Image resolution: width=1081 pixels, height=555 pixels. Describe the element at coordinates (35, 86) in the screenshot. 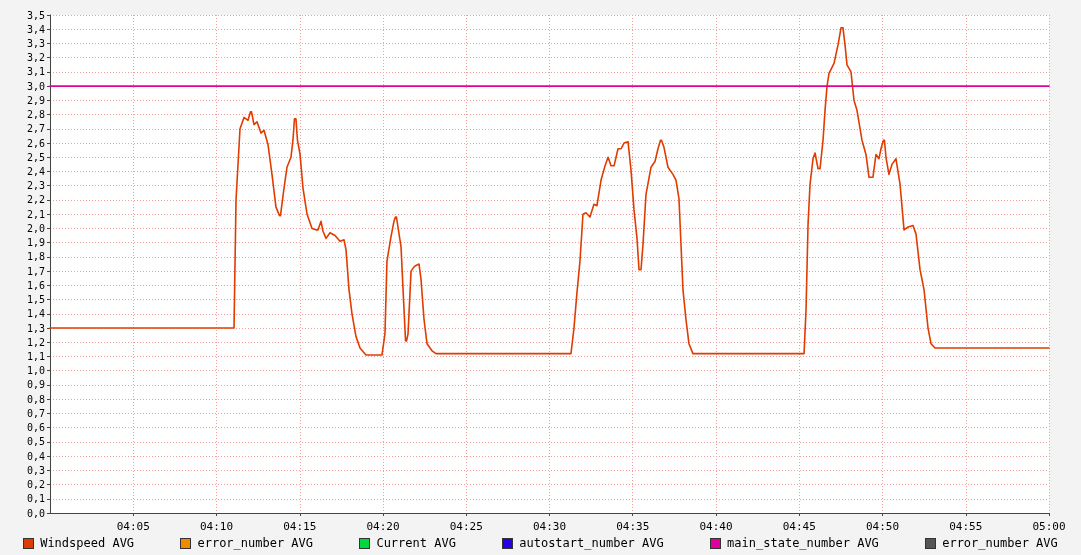

I see `y-tick-label: 3,0` at that location.